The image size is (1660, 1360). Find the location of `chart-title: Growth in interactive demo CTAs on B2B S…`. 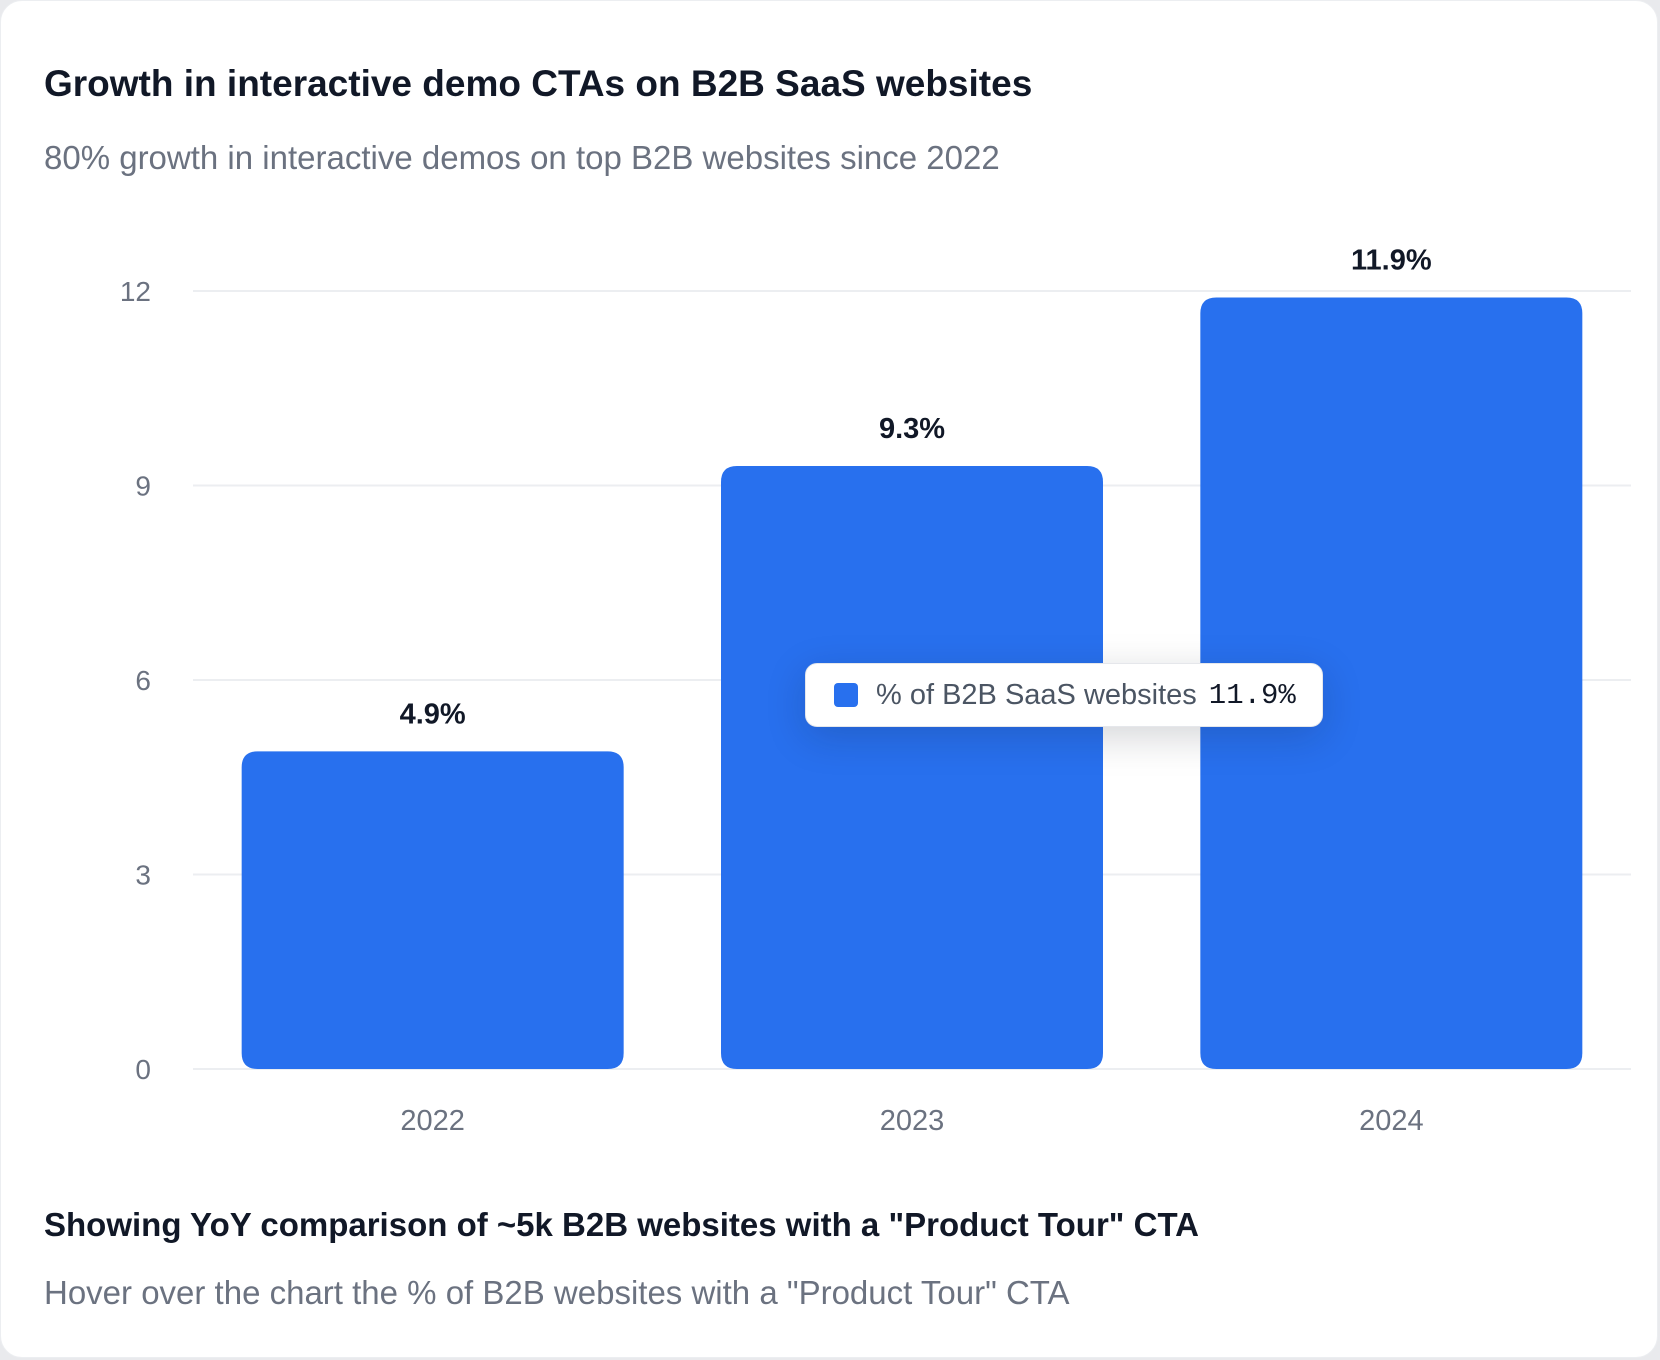

chart-title: Growth in interactive demo CTAs on B2B S… is located at coordinates (538, 83).